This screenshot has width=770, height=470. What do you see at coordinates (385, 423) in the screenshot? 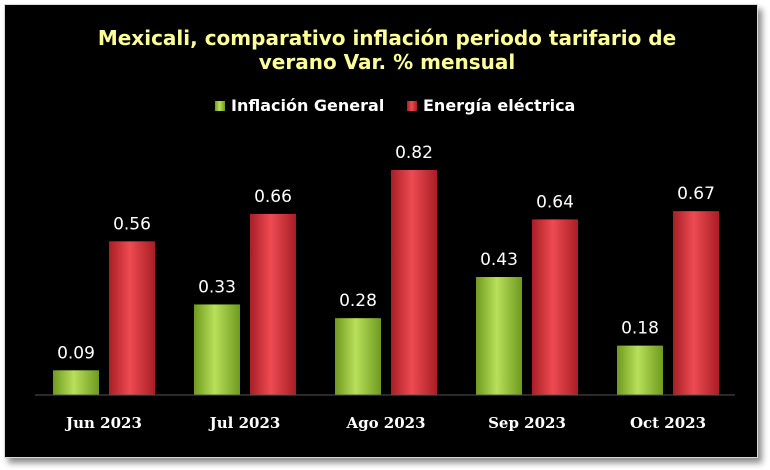
I see `x-tick-label-ago-2023: Ago 2023` at bounding box center [385, 423].